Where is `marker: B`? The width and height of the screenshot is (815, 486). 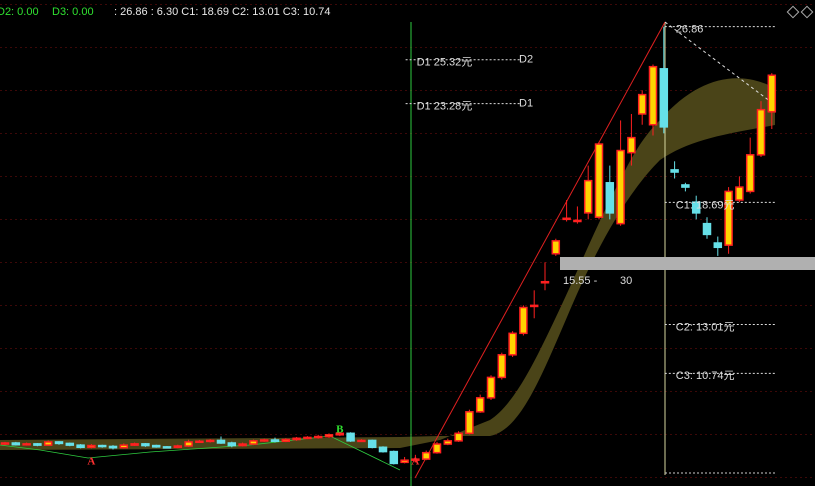 marker: B is located at coordinates (340, 430).